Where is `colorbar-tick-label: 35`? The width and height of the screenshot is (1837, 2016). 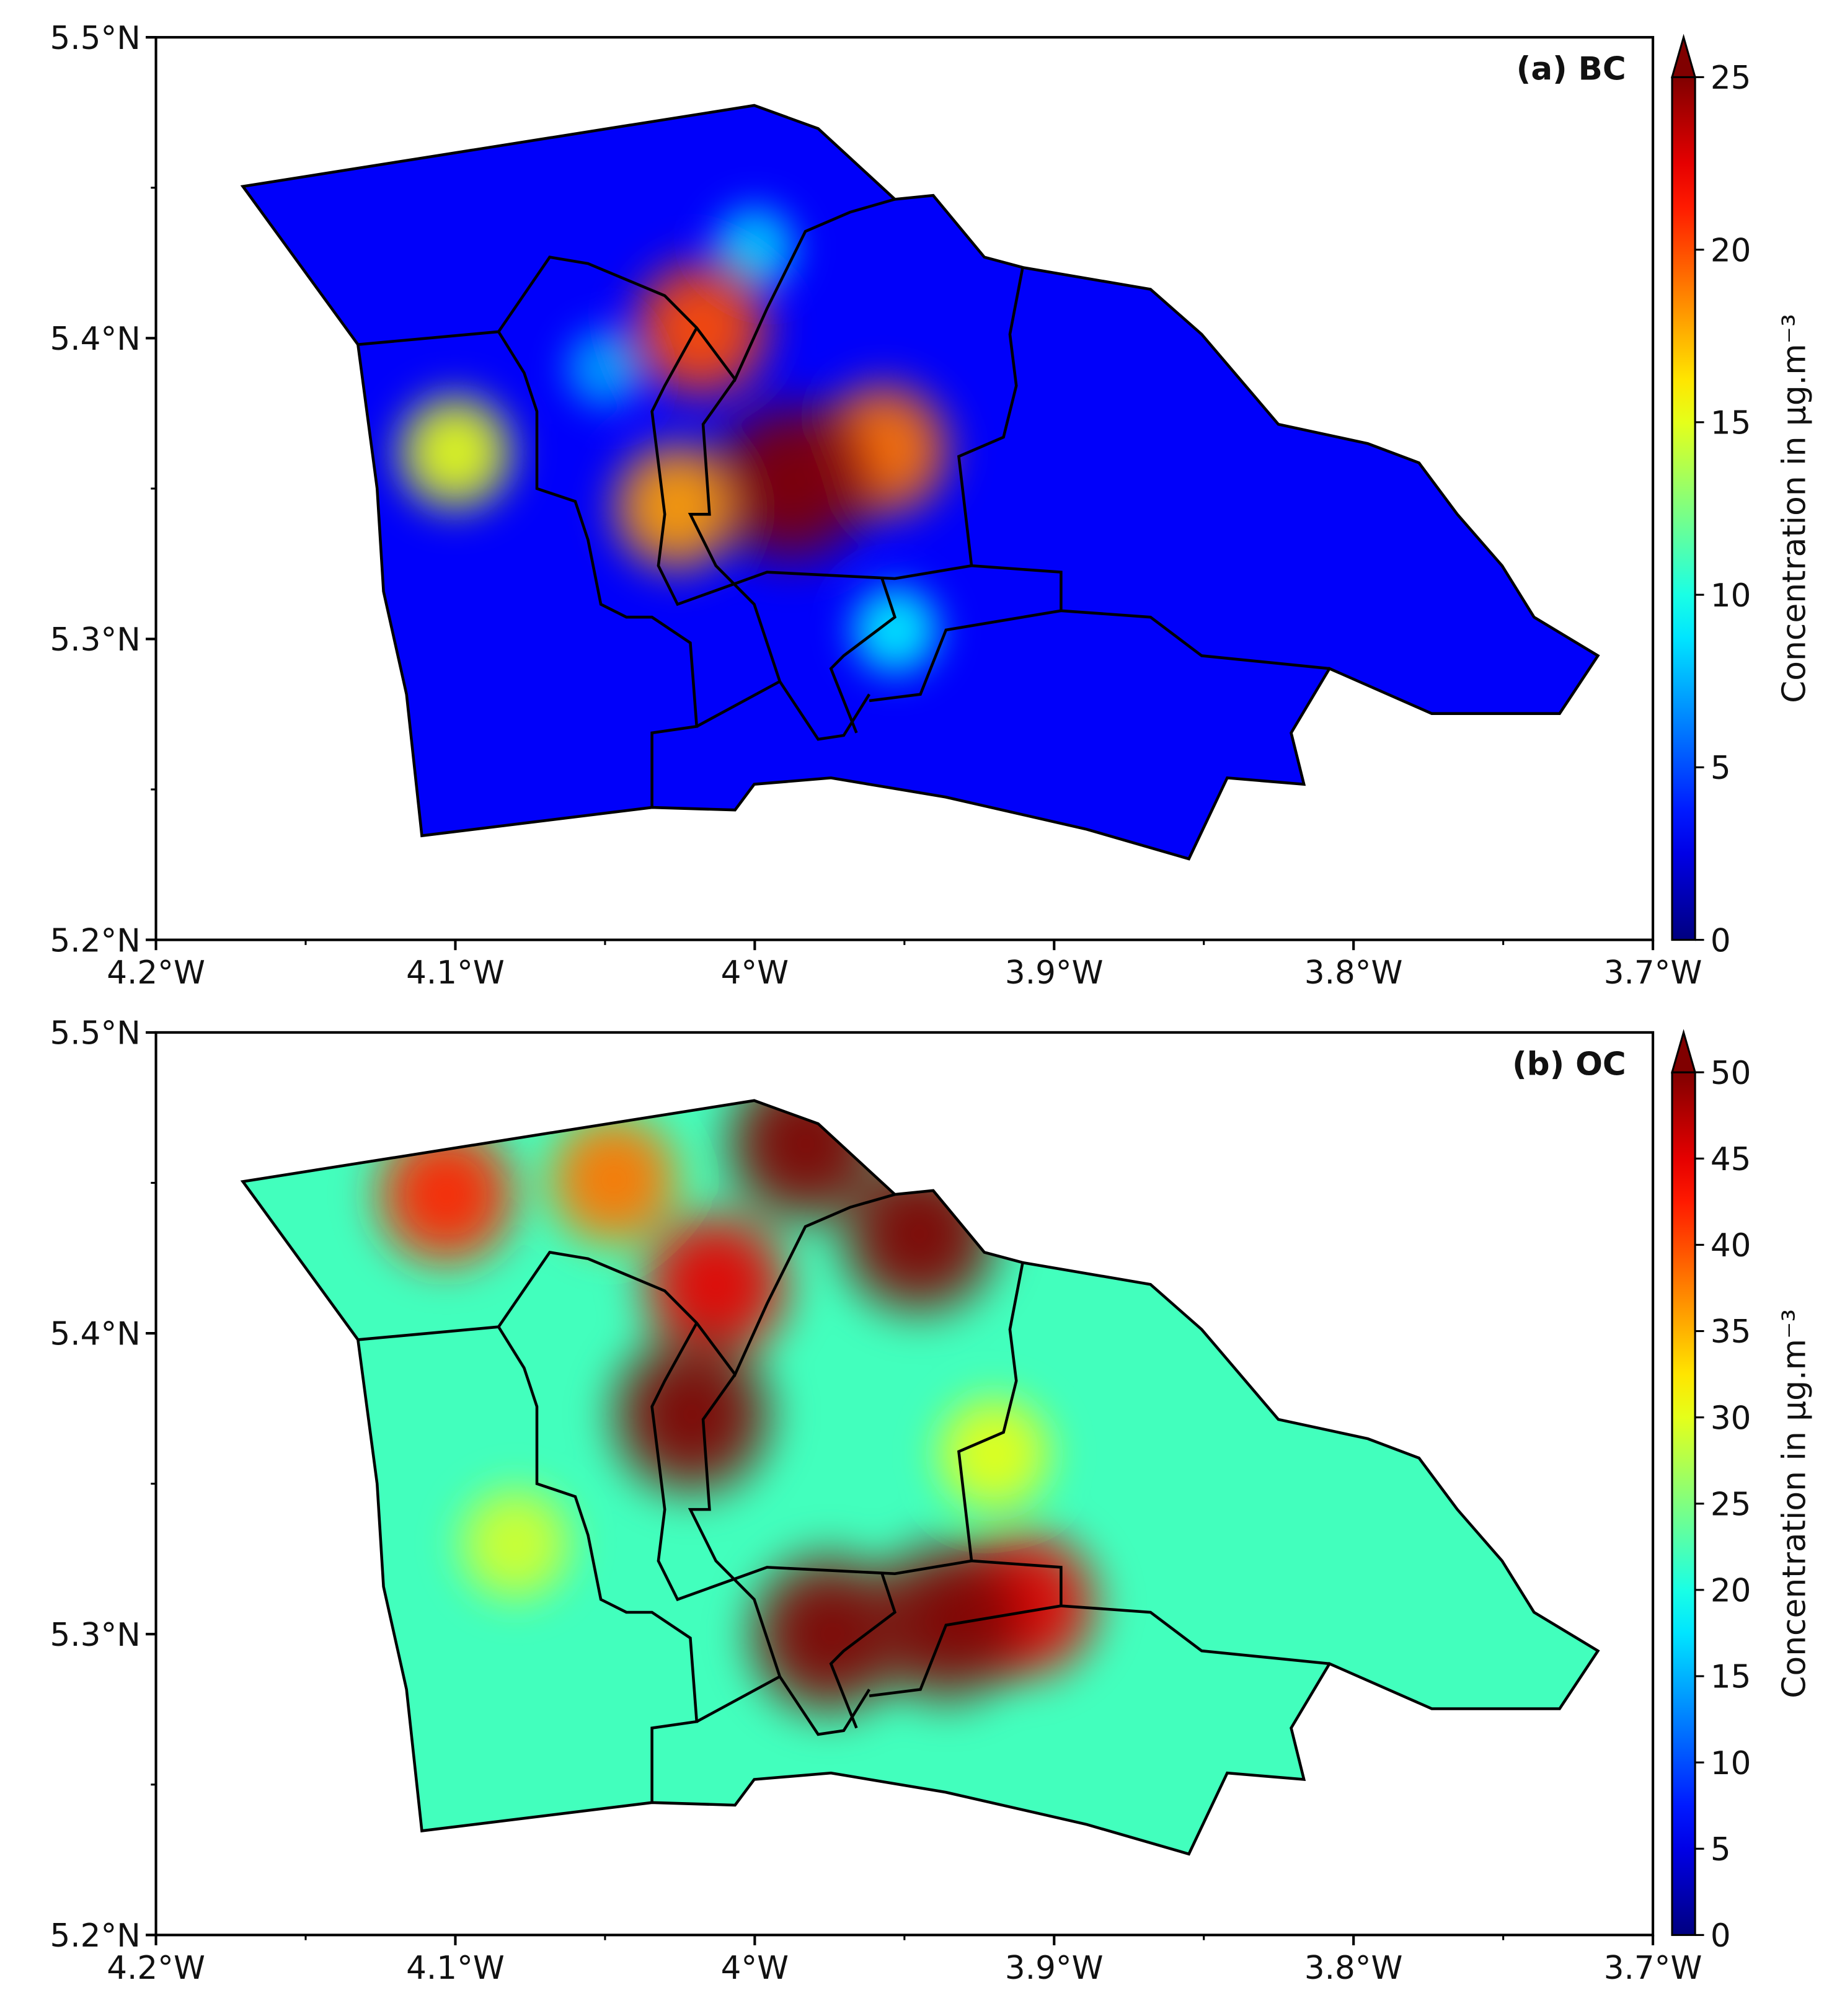
colorbar-tick-label: 35 is located at coordinates (1731, 1332).